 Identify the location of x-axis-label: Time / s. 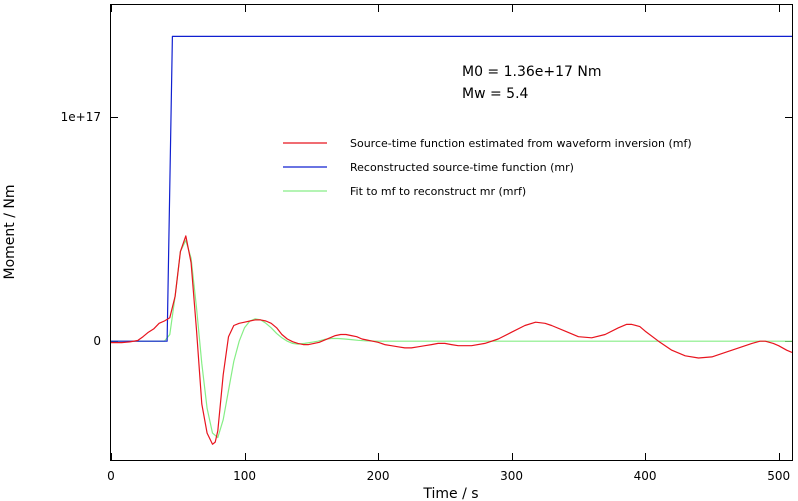
(450, 493).